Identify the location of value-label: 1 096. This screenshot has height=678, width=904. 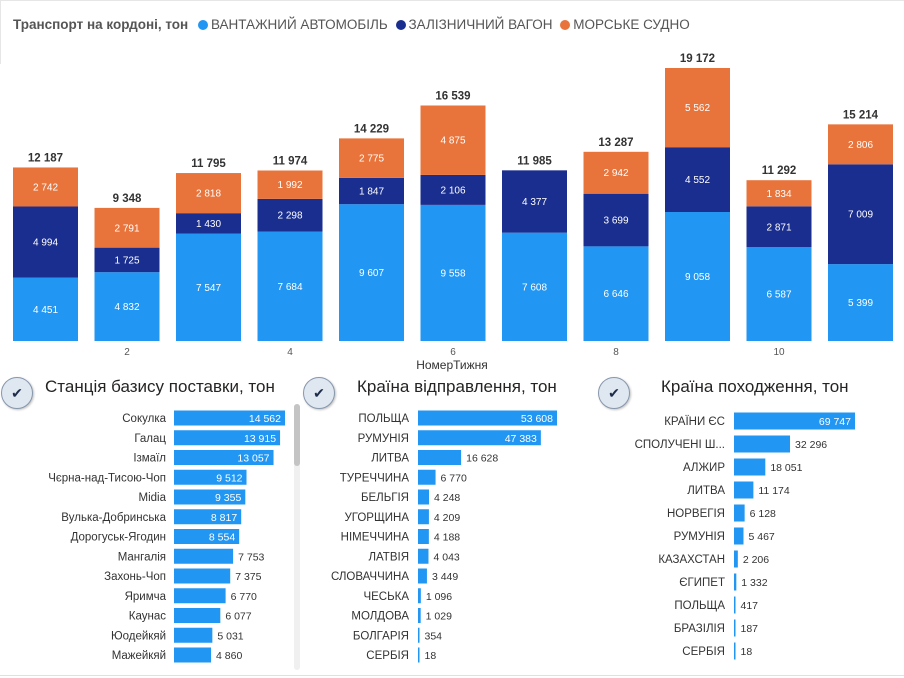
(439, 597).